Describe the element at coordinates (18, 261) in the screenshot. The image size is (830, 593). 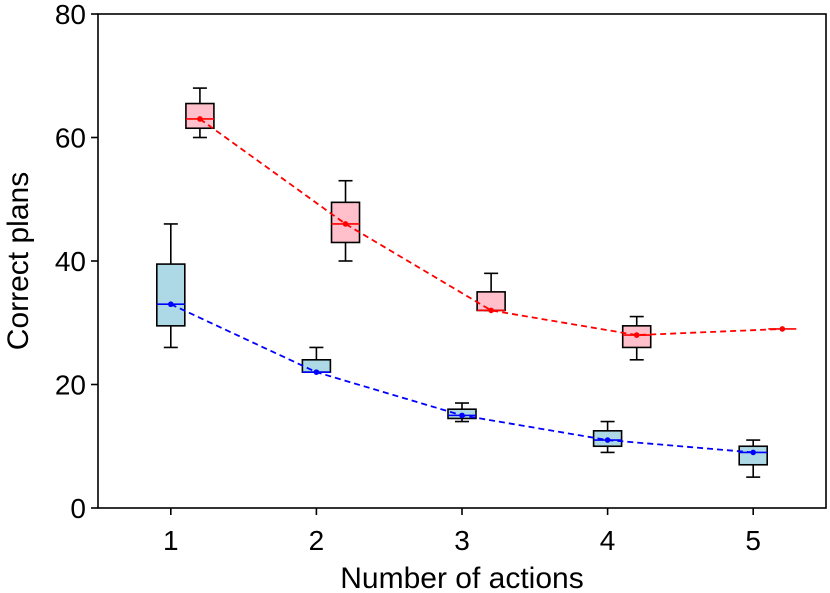
I see `y-axis-label: Correct plans` at that location.